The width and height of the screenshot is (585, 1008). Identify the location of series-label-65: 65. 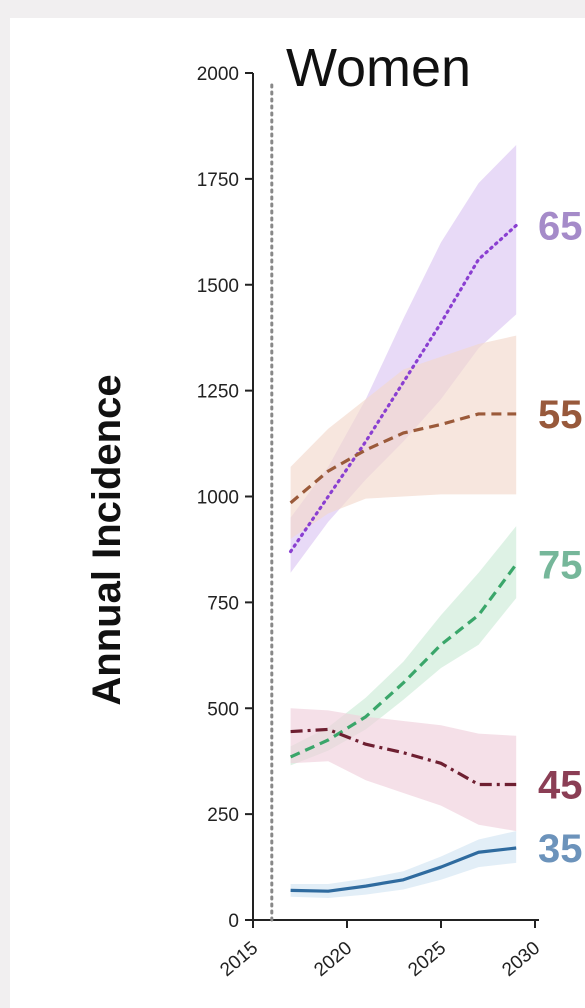
(560, 226).